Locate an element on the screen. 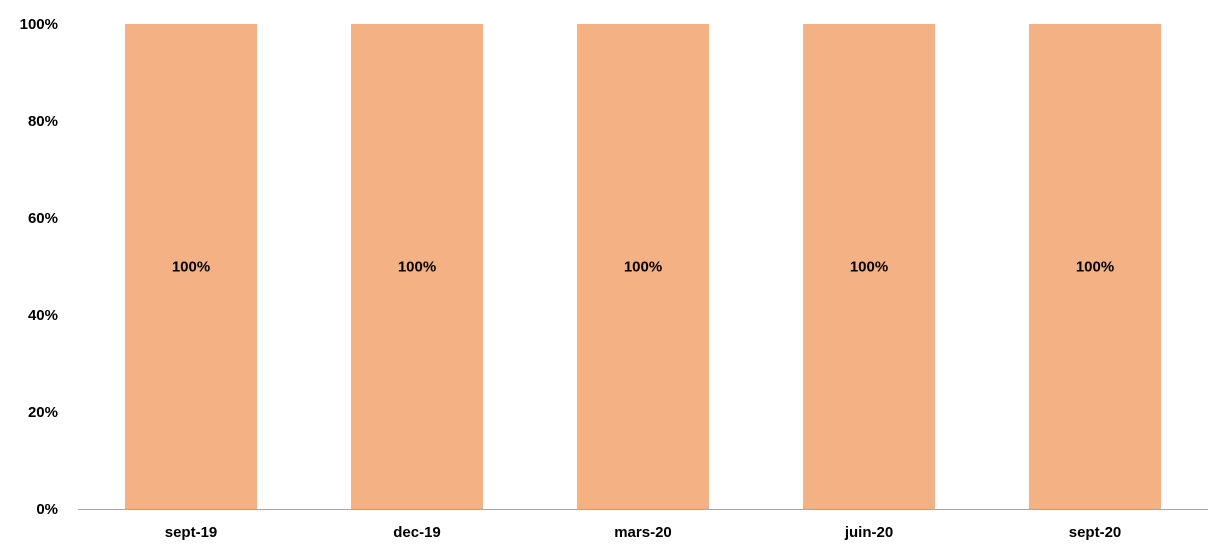  y-axis-tick-labels: 0% 20% 40% 60% 80% 100% is located at coordinates (39, 267).